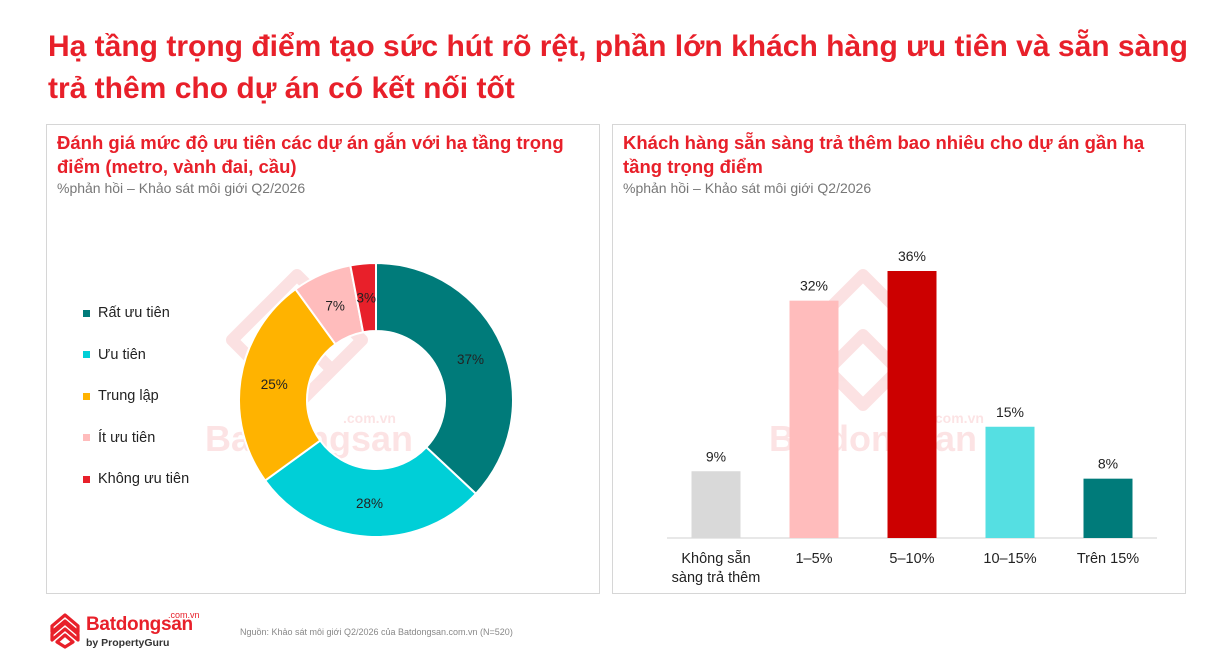 This screenshot has width=1216, height=672. What do you see at coordinates (814, 286) in the screenshot?
I see `bar-data-label: 32%` at bounding box center [814, 286].